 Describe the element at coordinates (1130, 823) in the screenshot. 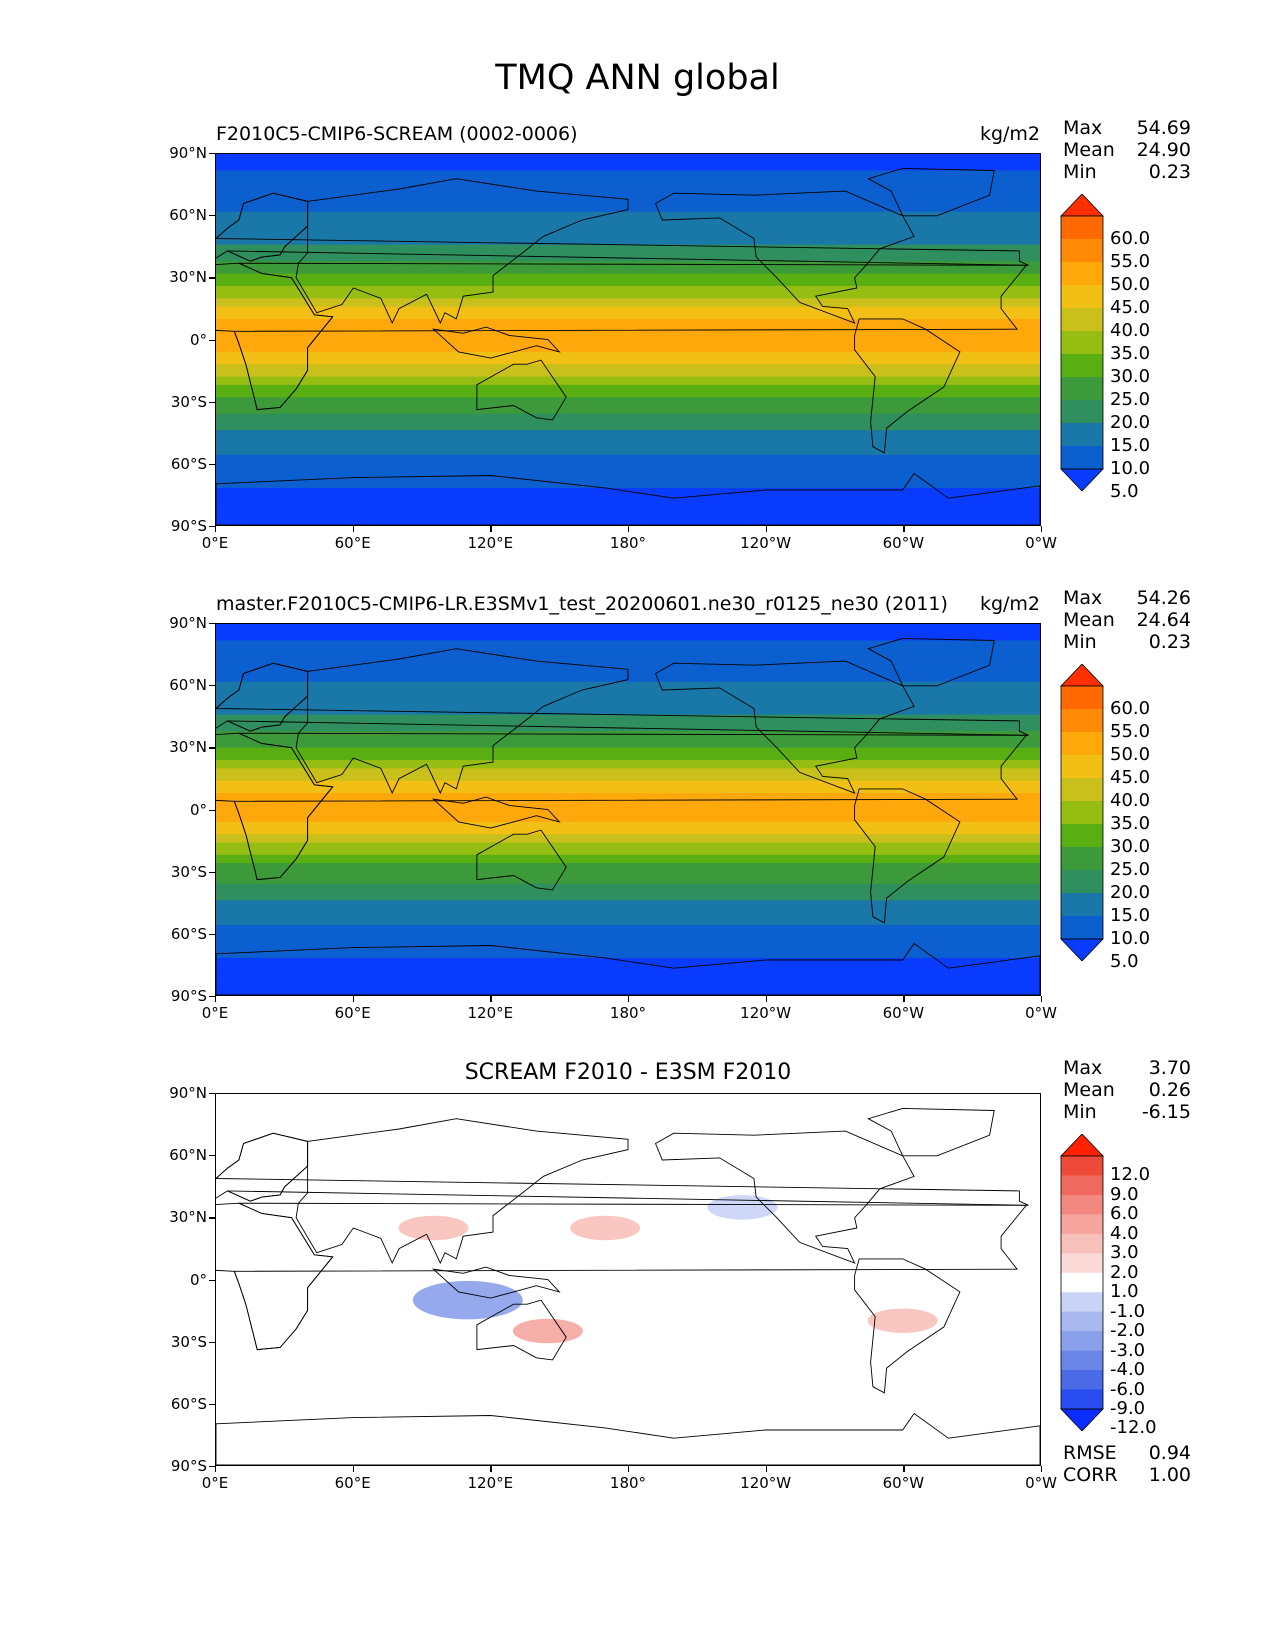

I see `panel-2-colorbar-label: 35.0` at that location.